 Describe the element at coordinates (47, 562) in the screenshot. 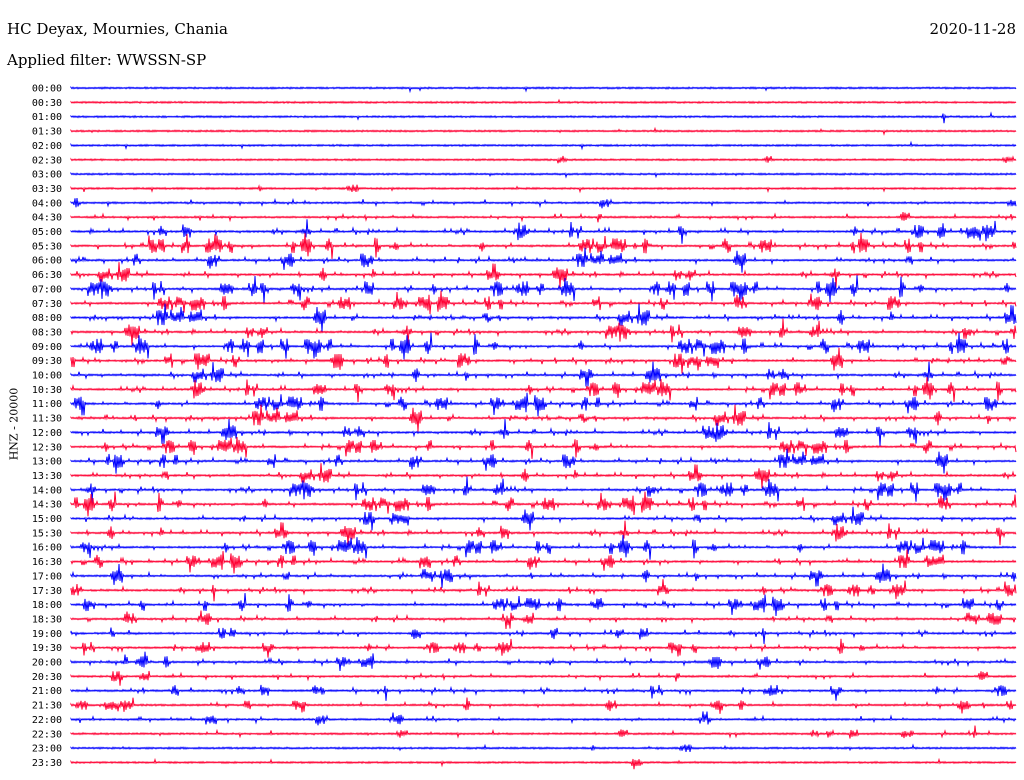

I see `row-time-label: 16:30` at that location.